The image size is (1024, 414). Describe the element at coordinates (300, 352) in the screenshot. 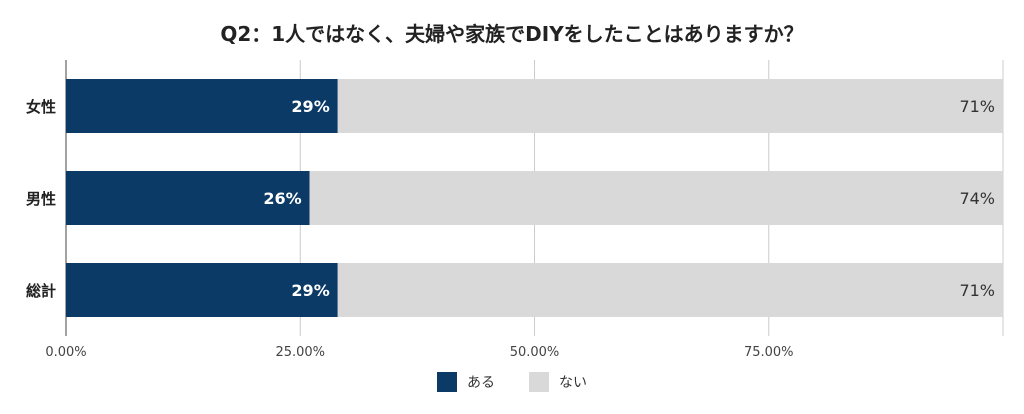

I see `x-tick-label: 25.00%` at that location.